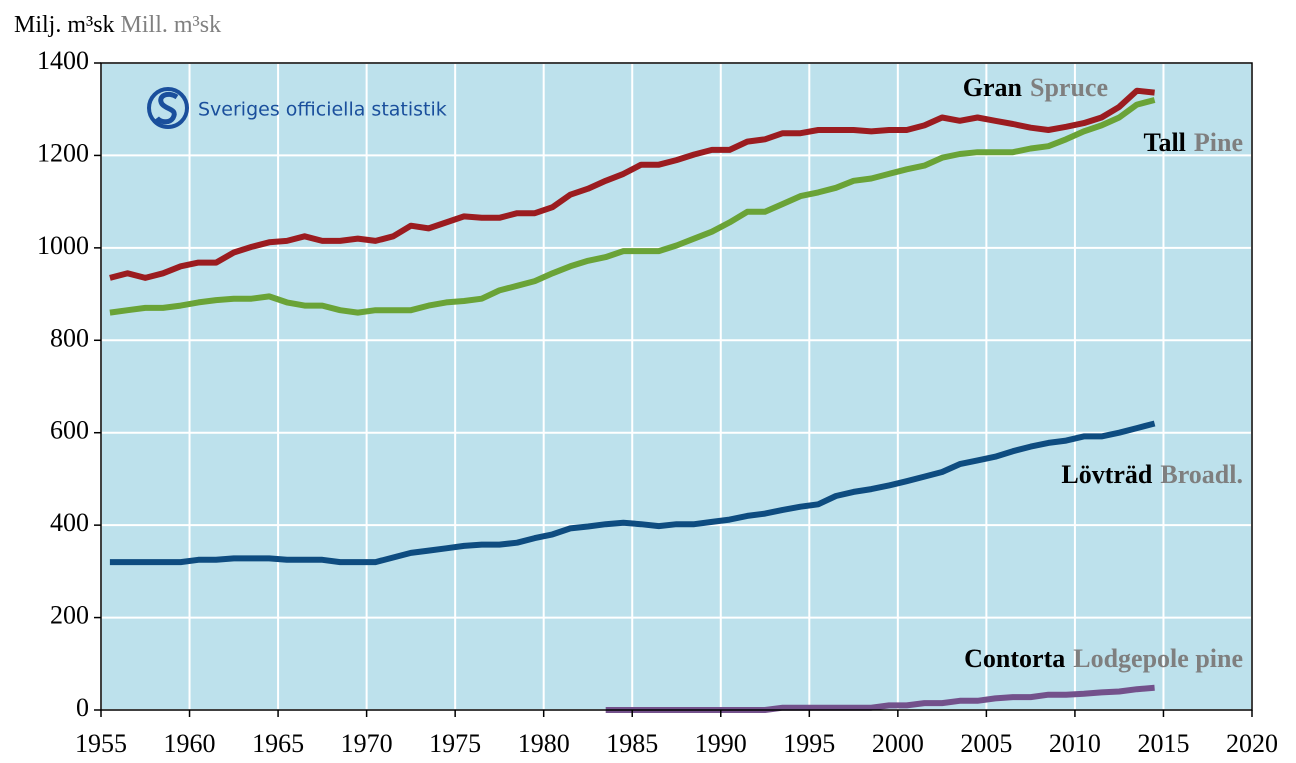 This screenshot has width=1296, height=763. I want to click on x-tick-label: 2020, so click(1252, 743).